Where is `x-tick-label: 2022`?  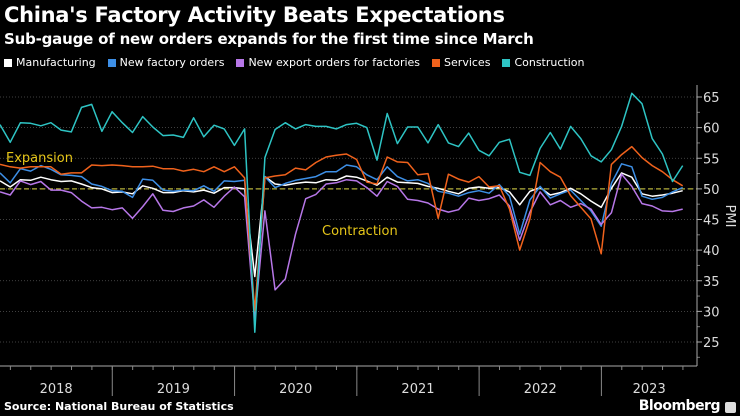
x-tick-label: 2022 is located at coordinates (540, 389).